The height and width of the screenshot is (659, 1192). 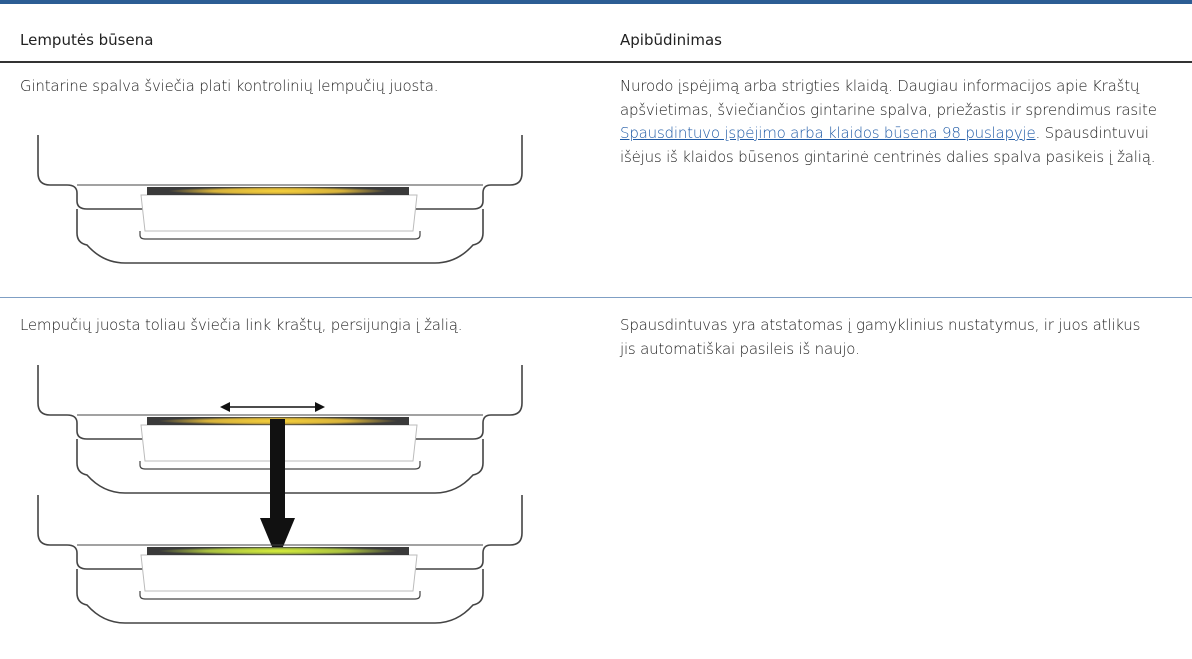 I want to click on top-rule, so click(x=596, y=2).